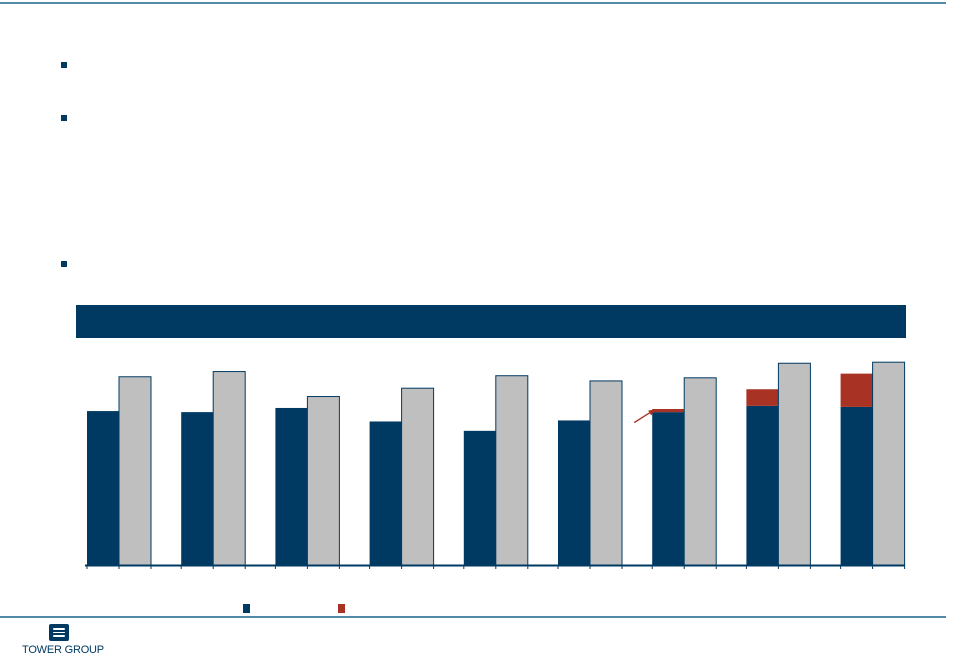  I want to click on logo-text: TOWER GROUP, so click(63, 650).